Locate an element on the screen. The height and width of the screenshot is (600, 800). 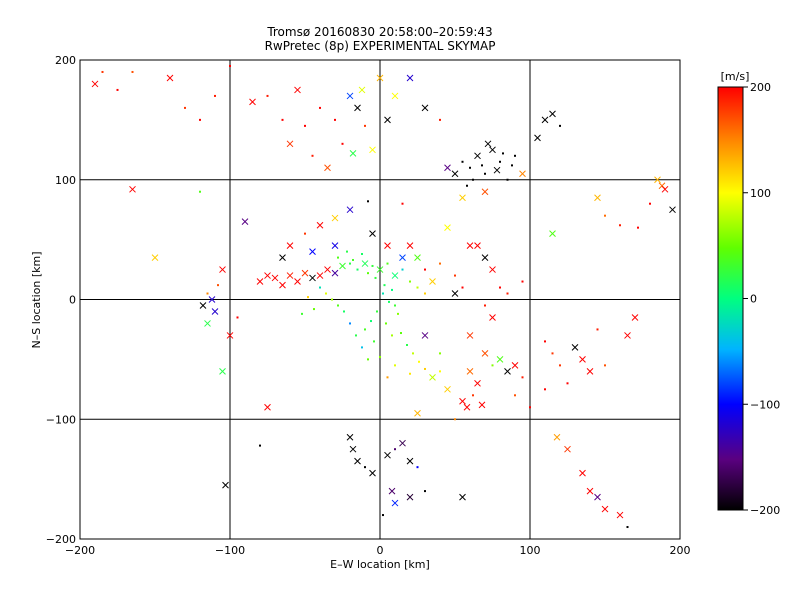
y-tick-label: −100 is located at coordinates (61, 419).